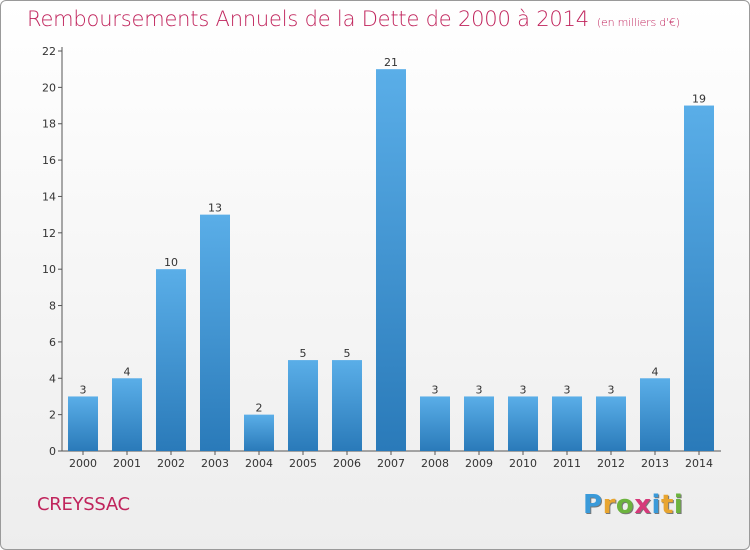  Describe the element at coordinates (83, 504) in the screenshot. I see `commune-name: CREYSSAC` at that location.